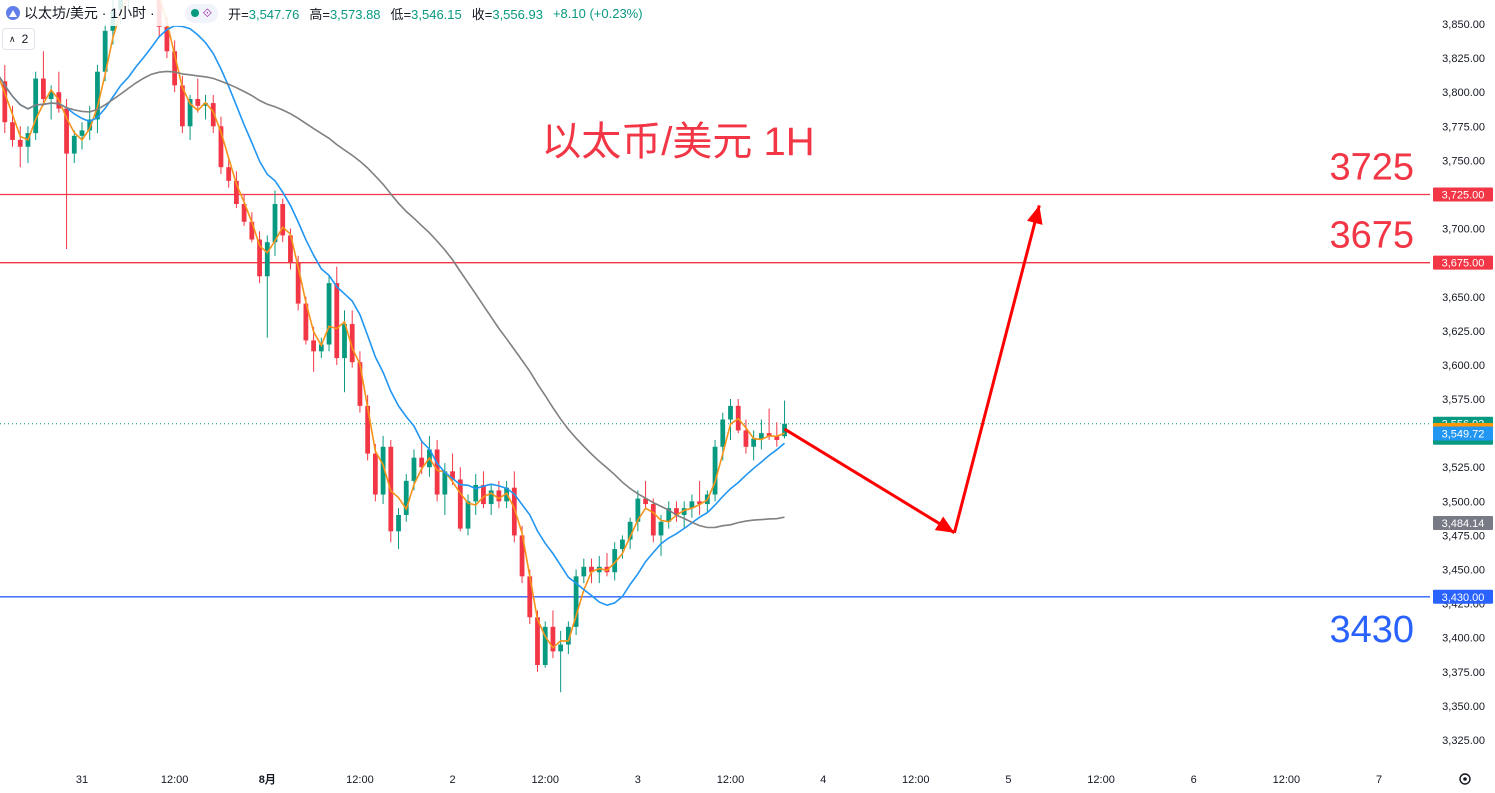 The width and height of the screenshot is (1495, 793). Describe the element at coordinates (1463, 468) in the screenshot. I see `y-tick-label: 3,525.00` at that location.